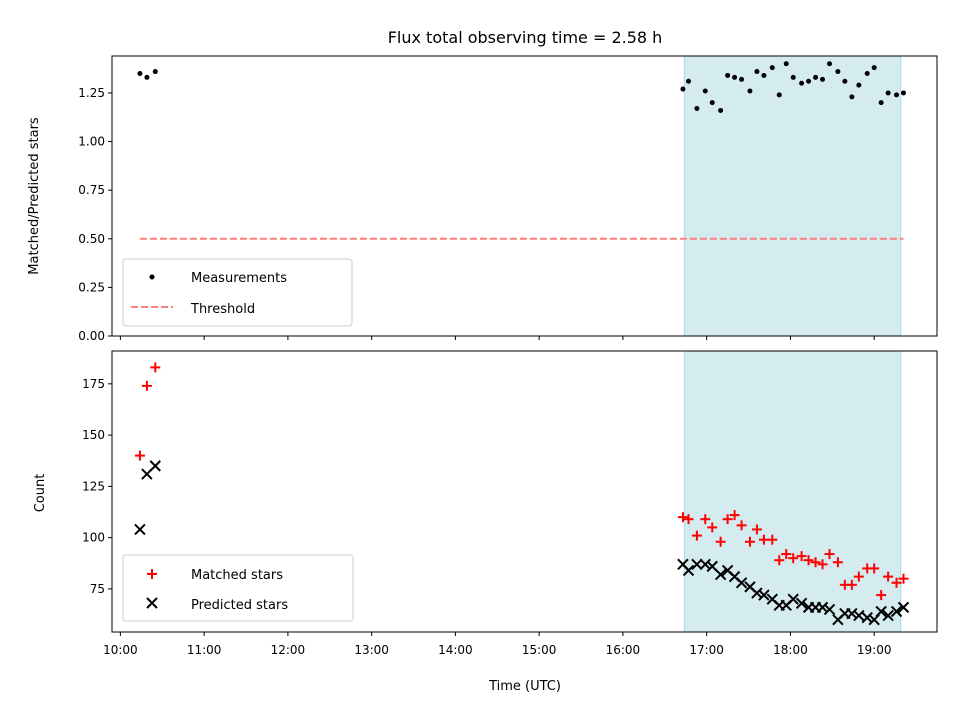 The width and height of the screenshot is (960, 720). I want to click on bottom-shaded-region, so click(792, 491).